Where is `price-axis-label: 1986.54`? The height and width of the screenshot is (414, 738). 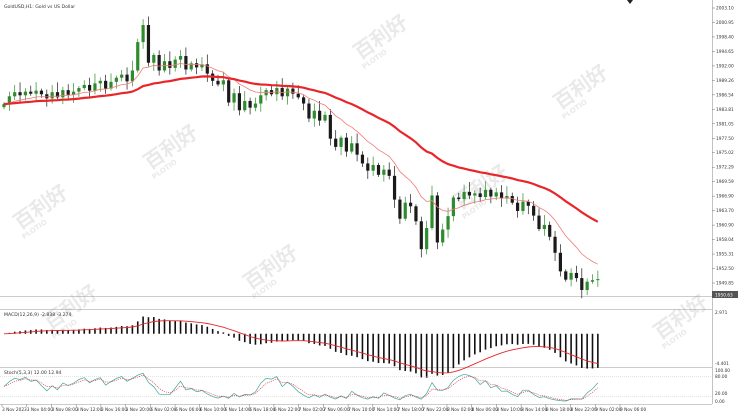 price-axis-label: 1986.54 is located at coordinates (725, 95).